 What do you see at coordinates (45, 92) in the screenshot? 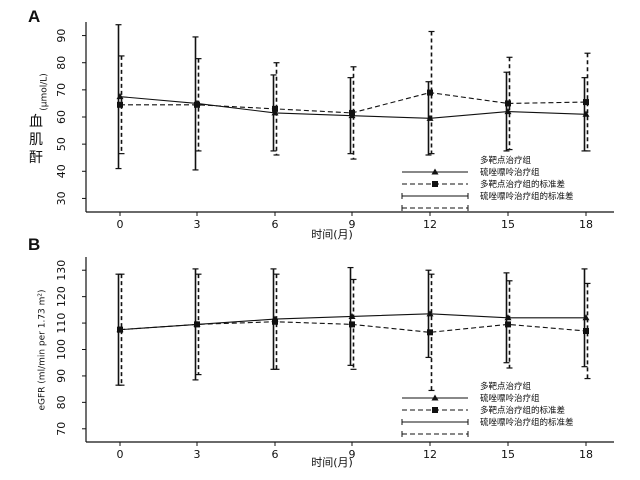
I see `y-axis-unit: (μmol/L)` at bounding box center [45, 92].